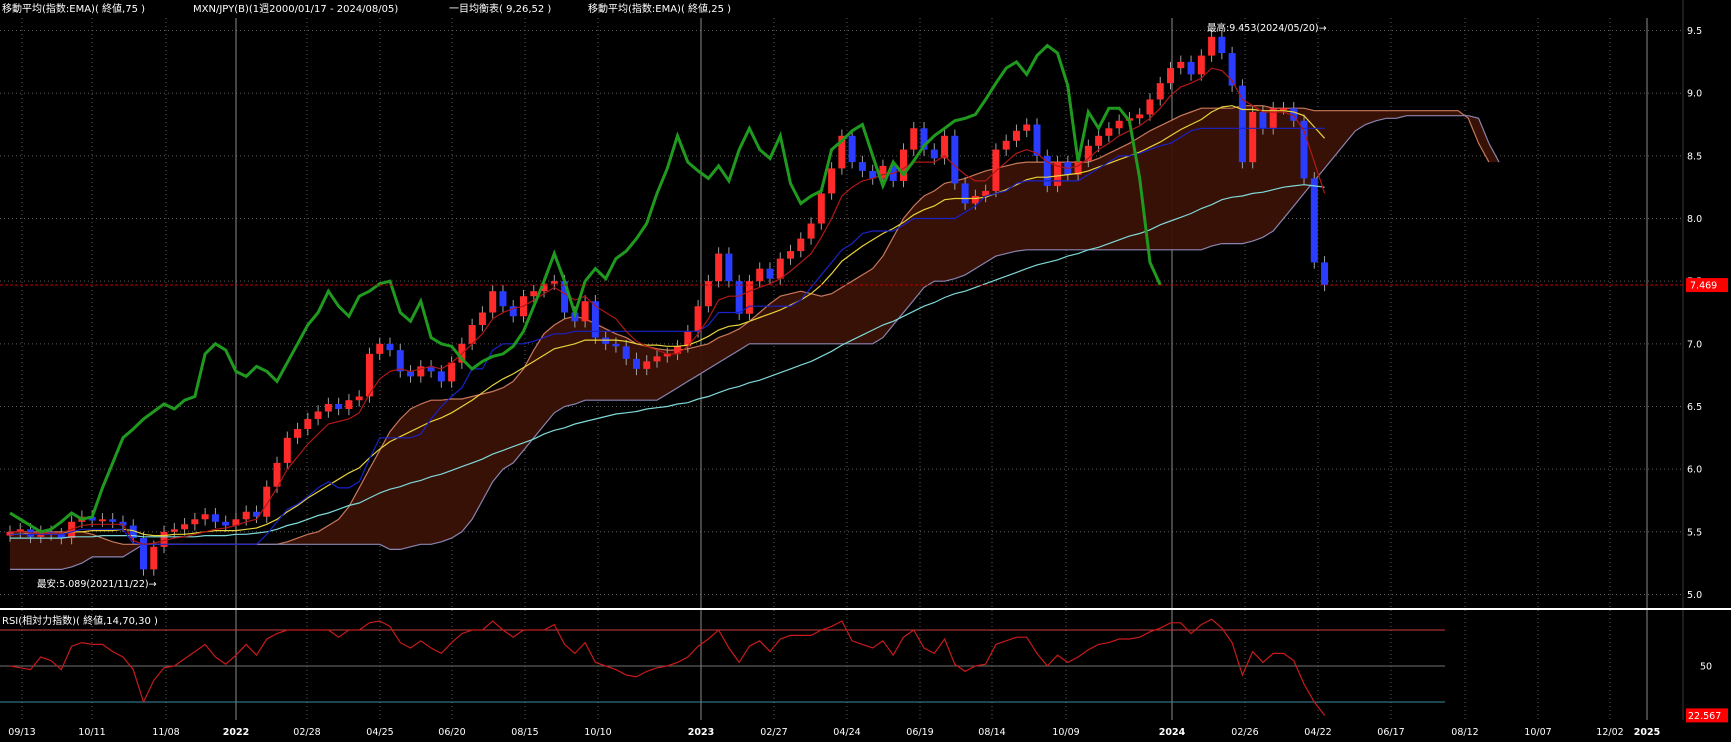  I want to click on x-tick-label: 10/11, so click(91, 732).